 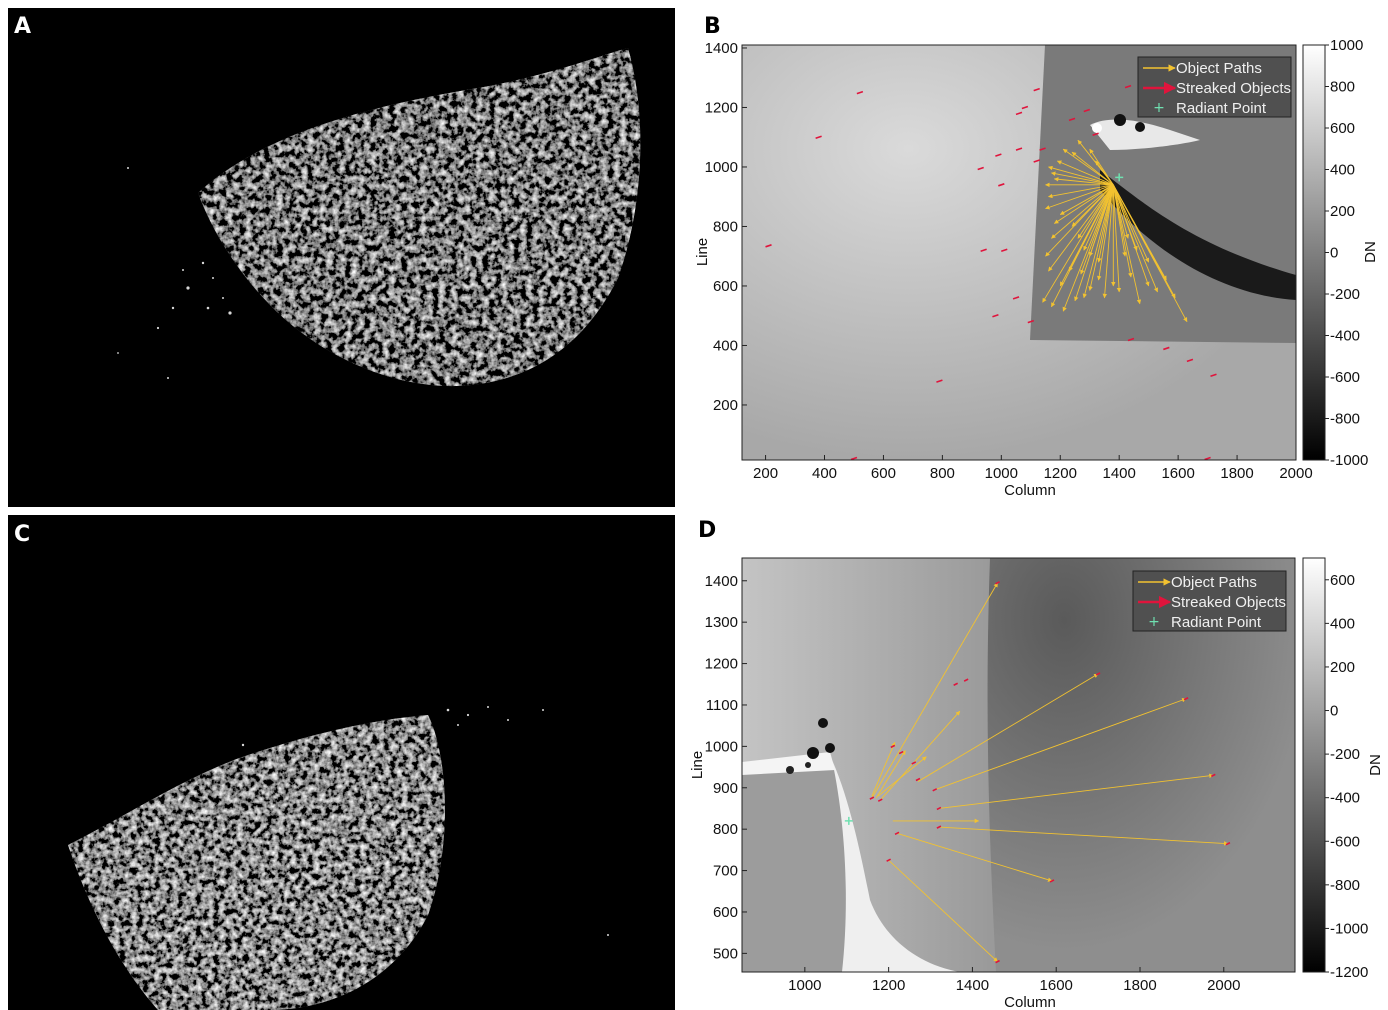 I want to click on y-tick-label: 600, so click(x=725, y=286).